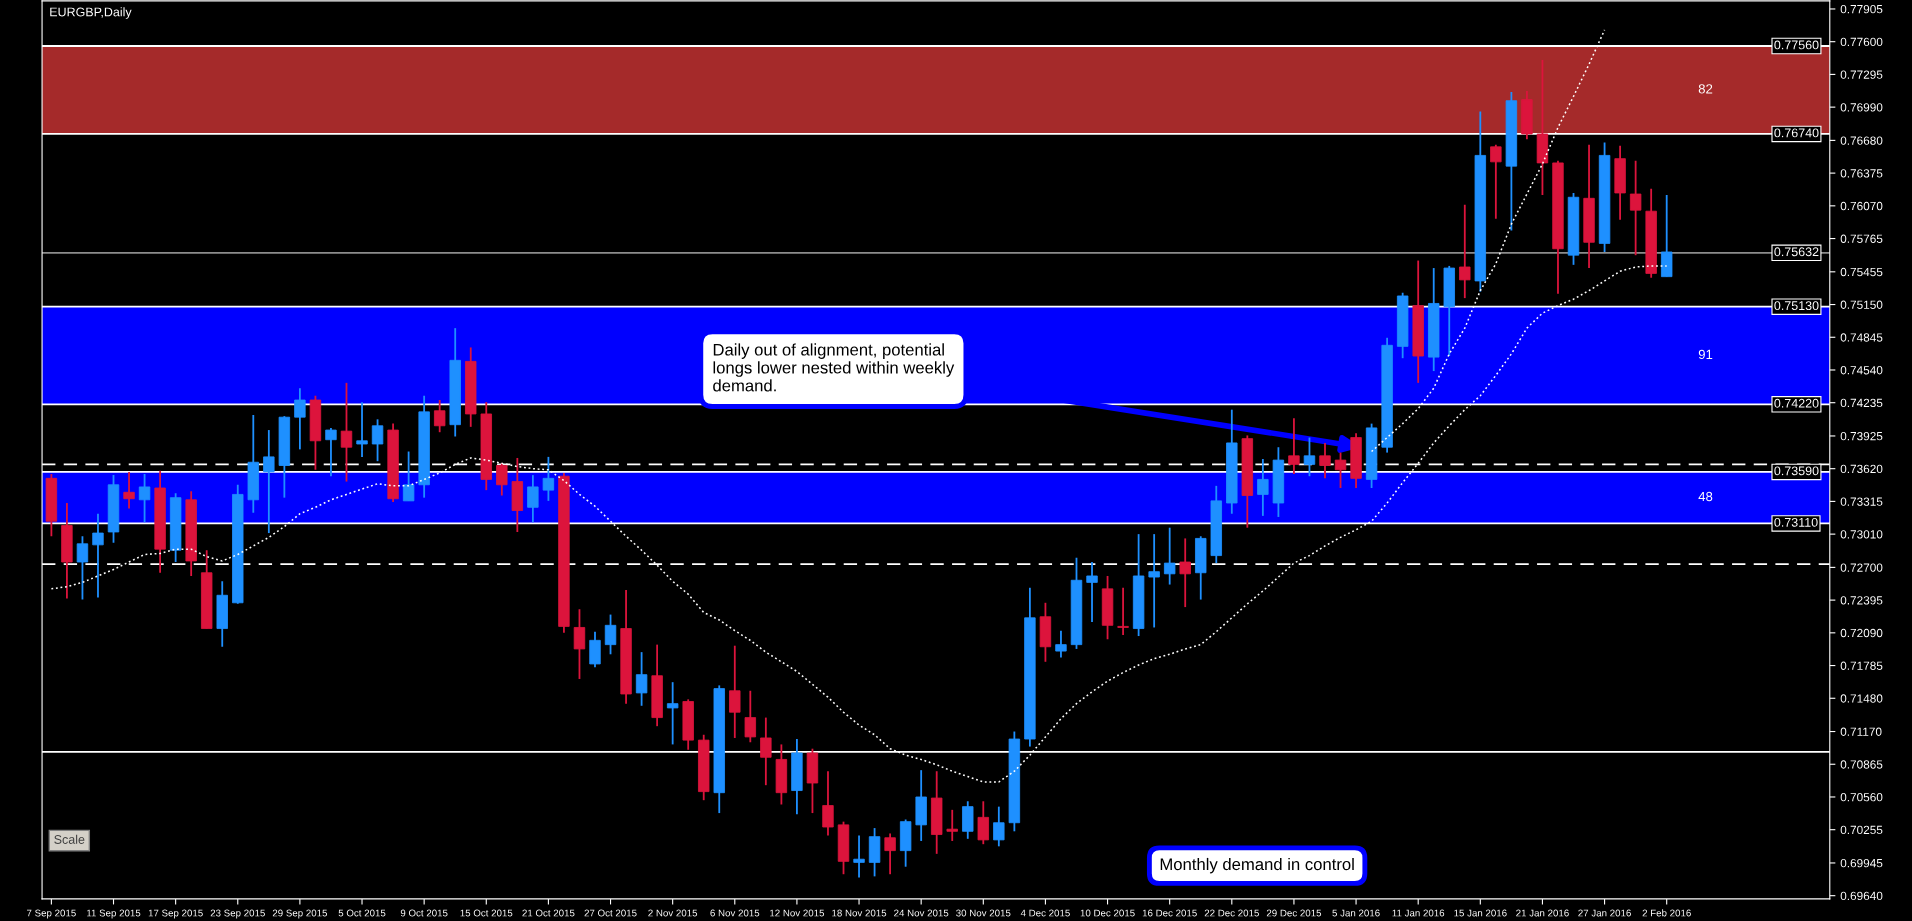 Image resolution: width=1912 pixels, height=921 pixels. What do you see at coordinates (610, 913) in the screenshot?
I see `x-tick-label: 27 Oct 2015` at bounding box center [610, 913].